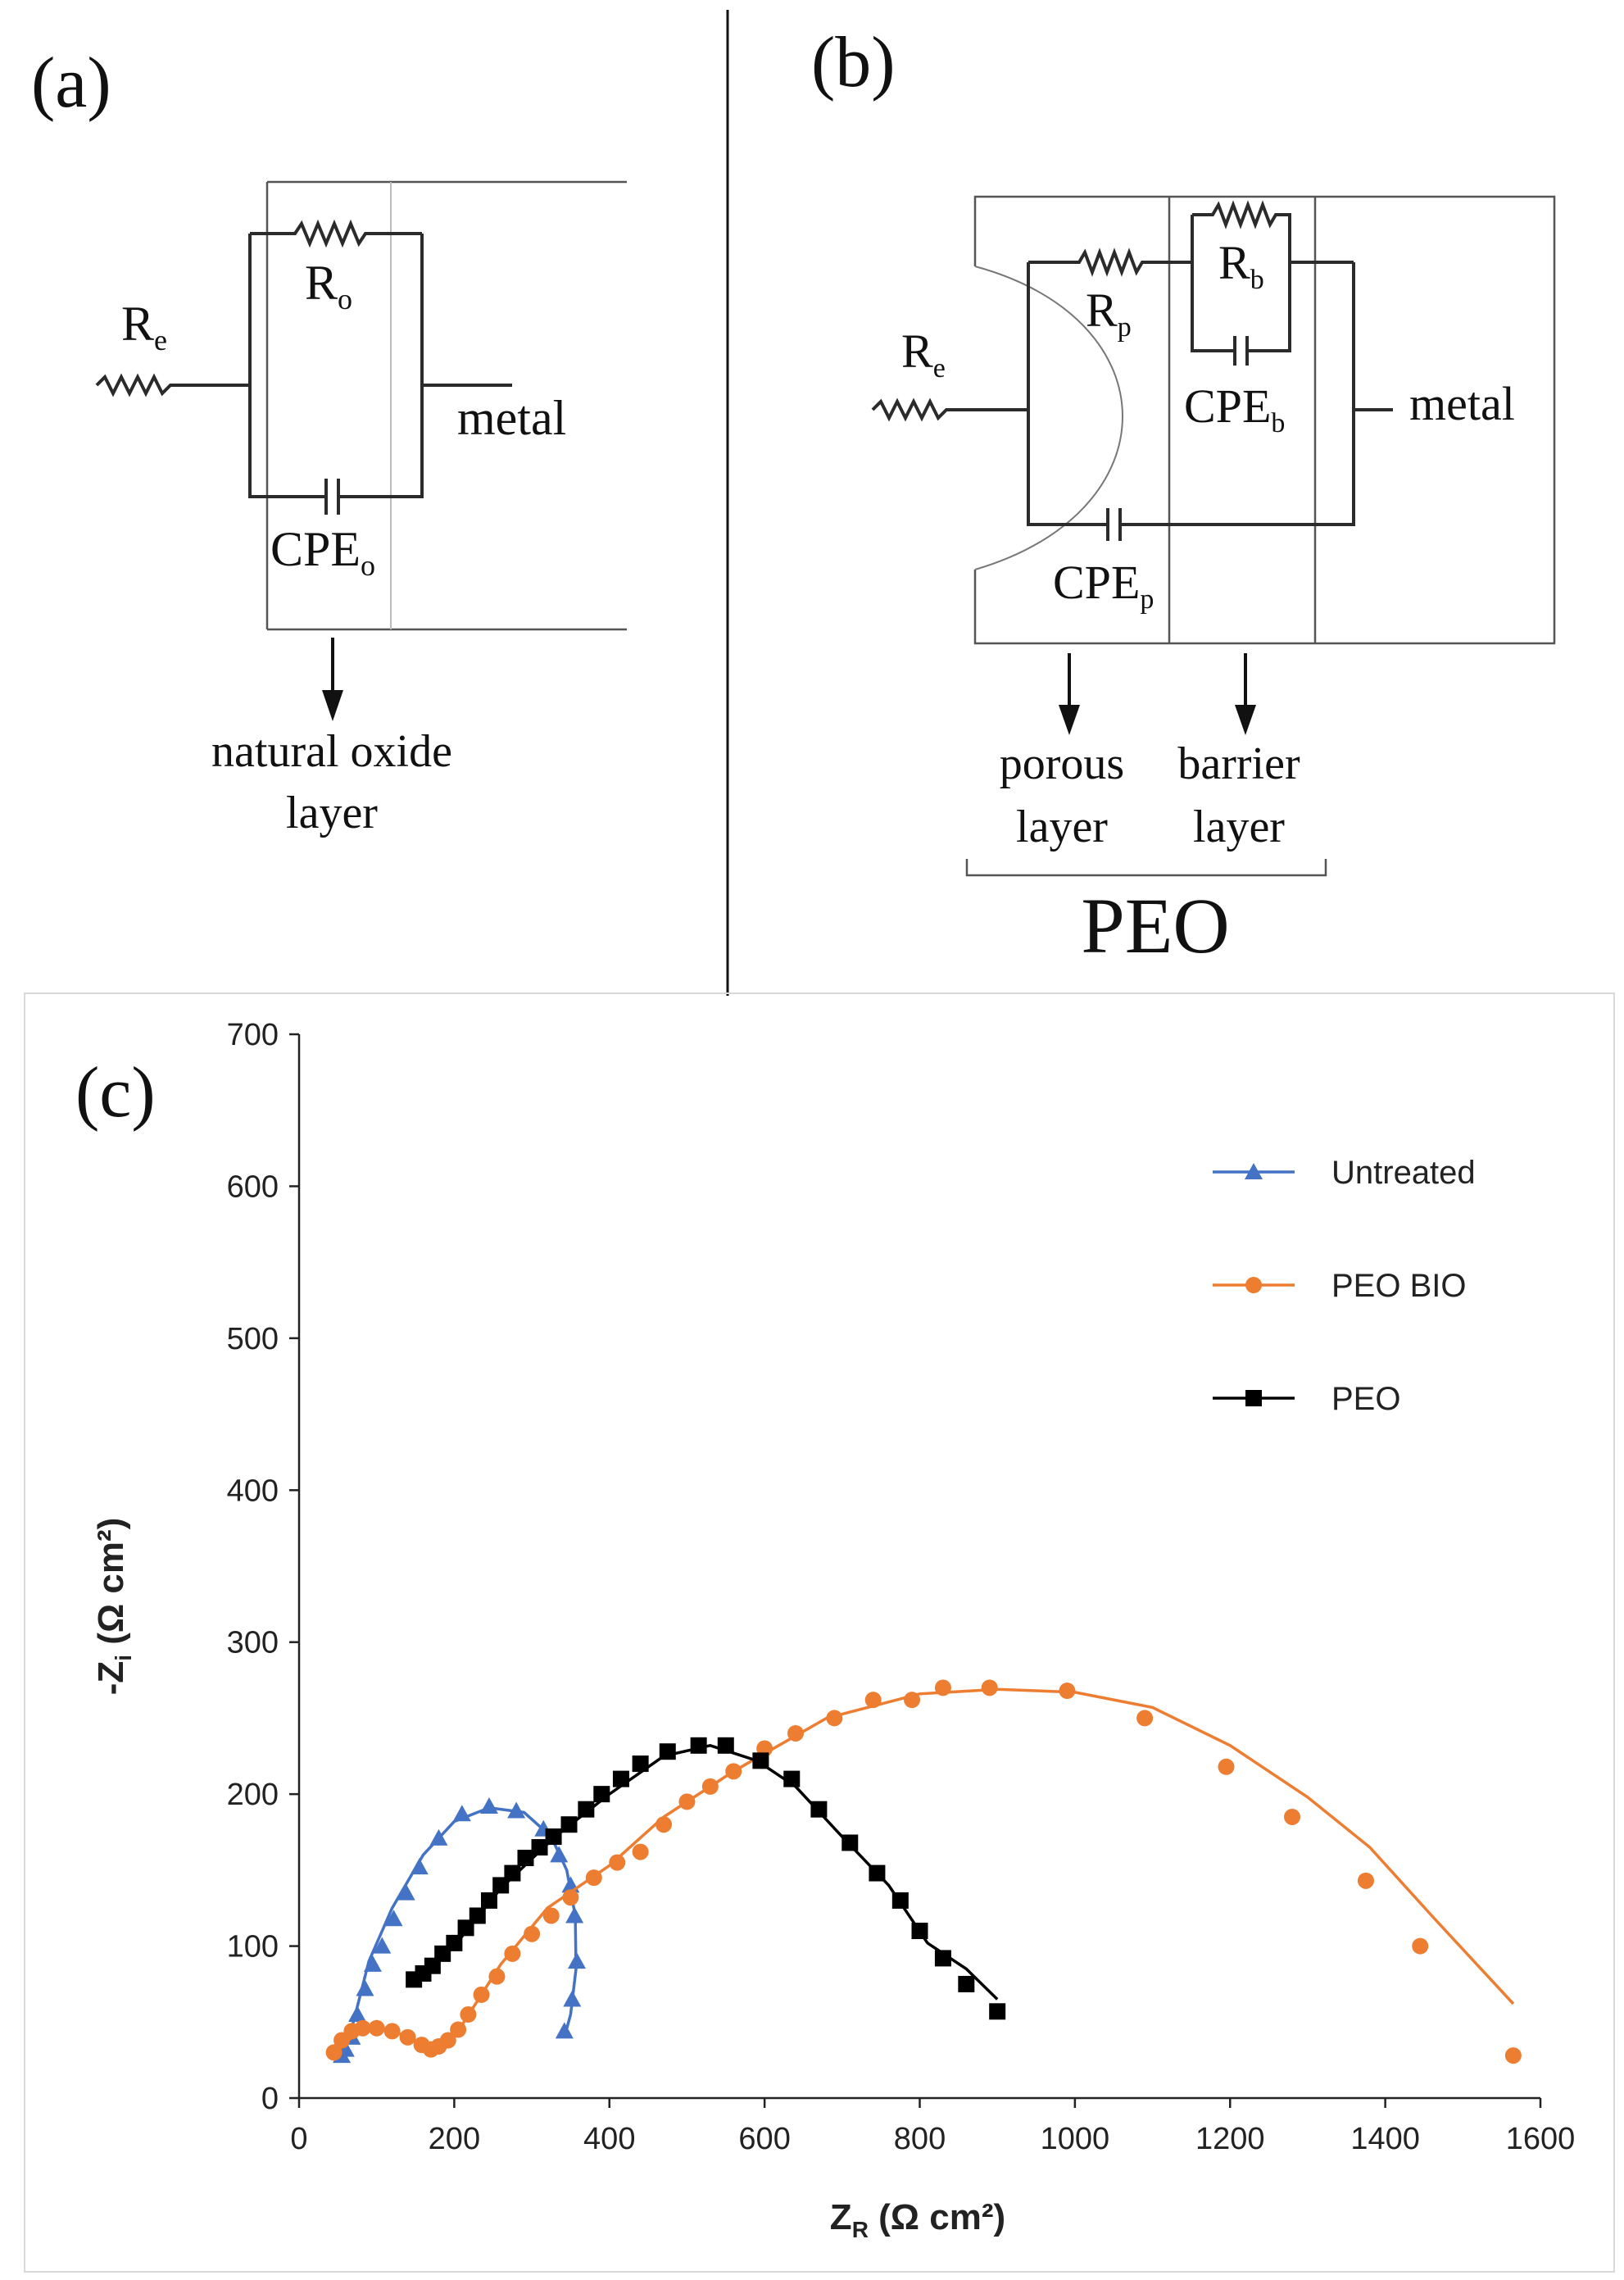 The width and height of the screenshot is (1624, 2280). What do you see at coordinates (323, 552) in the screenshot?
I see `cpe-o-label: CPEo` at bounding box center [323, 552].